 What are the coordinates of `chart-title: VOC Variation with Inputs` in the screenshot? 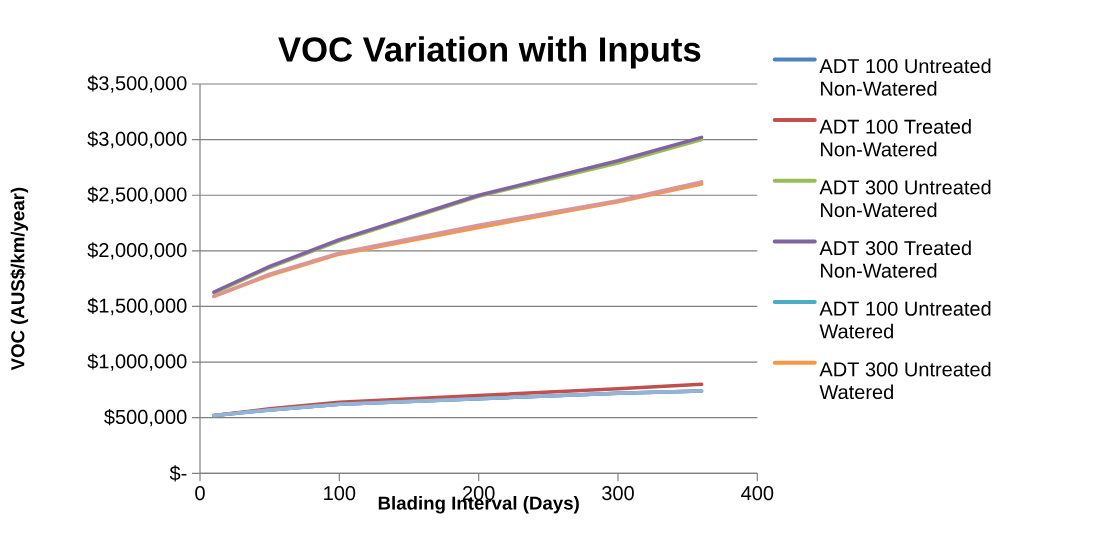 It's located at (489, 52).